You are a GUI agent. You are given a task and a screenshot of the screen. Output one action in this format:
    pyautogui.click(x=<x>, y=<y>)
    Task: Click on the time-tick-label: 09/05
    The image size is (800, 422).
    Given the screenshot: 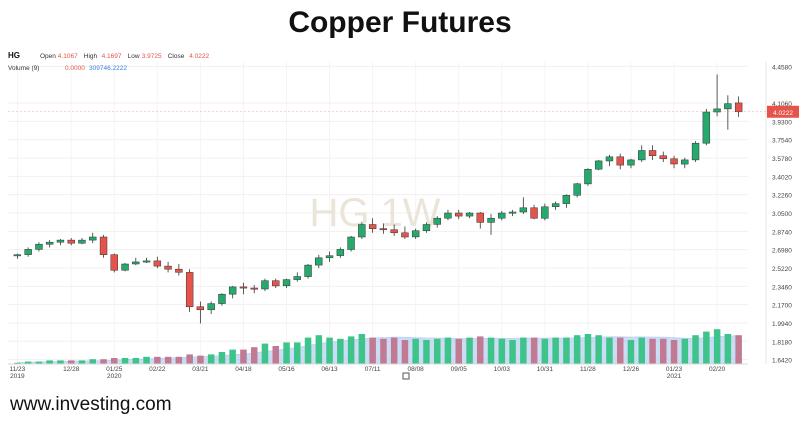 What is the action you would take?
    pyautogui.click(x=459, y=369)
    